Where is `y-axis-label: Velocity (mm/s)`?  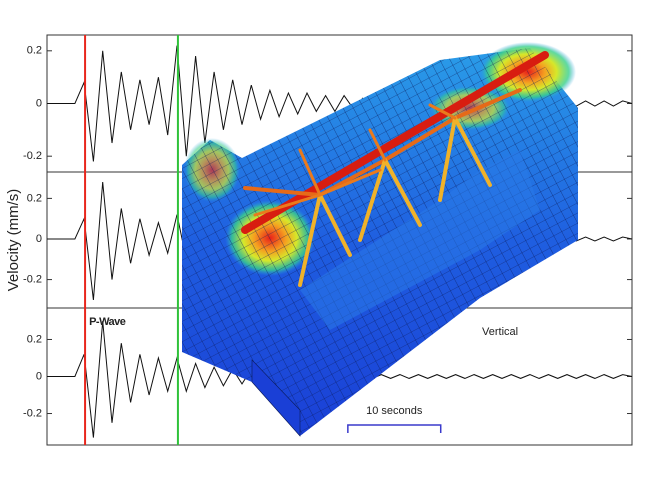 y-axis-label: Velocity (mm/s) is located at coordinates (13, 240).